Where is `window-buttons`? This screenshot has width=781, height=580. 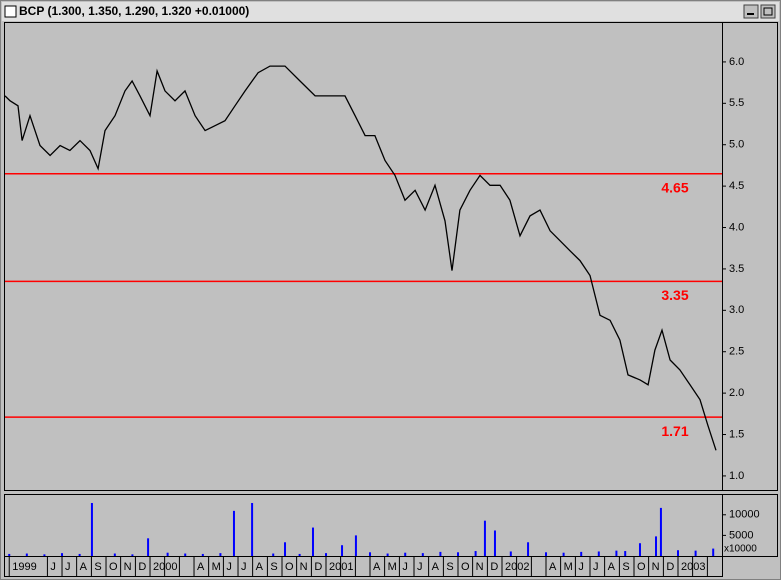 window-buttons is located at coordinates (759, 11).